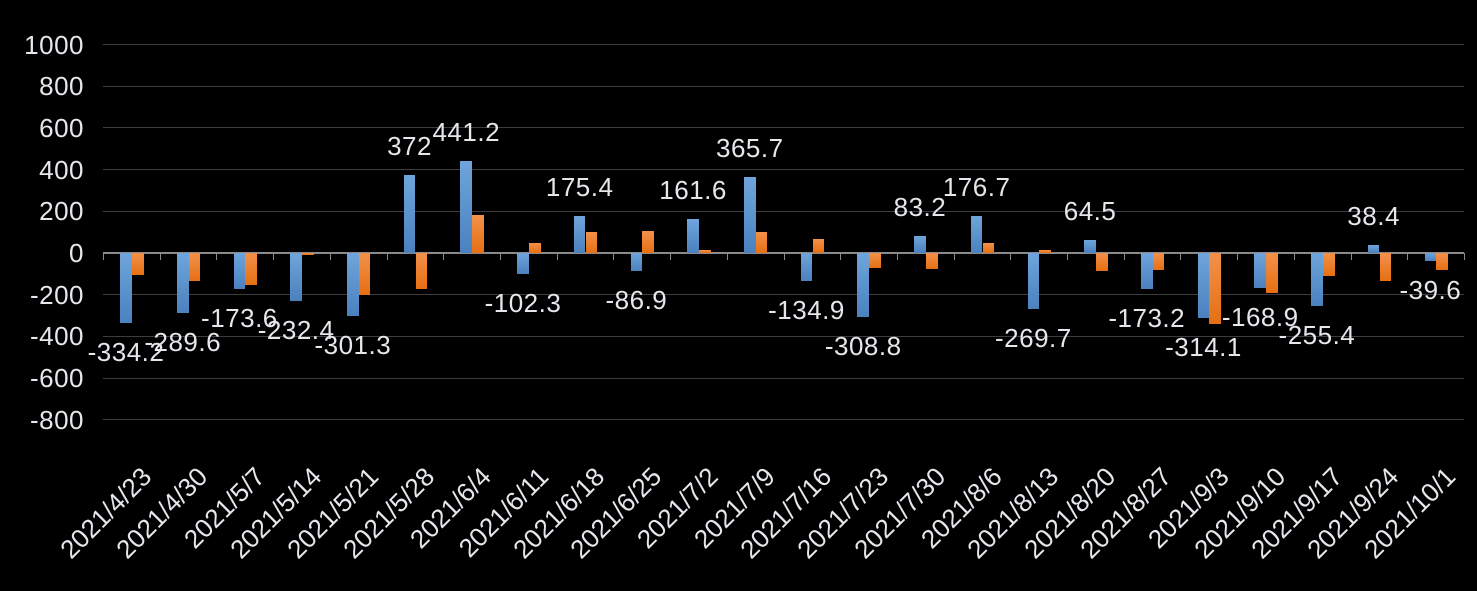 The height and width of the screenshot is (591, 1477). What do you see at coordinates (126, 351) in the screenshot?
I see `data-label: -334.2` at bounding box center [126, 351].